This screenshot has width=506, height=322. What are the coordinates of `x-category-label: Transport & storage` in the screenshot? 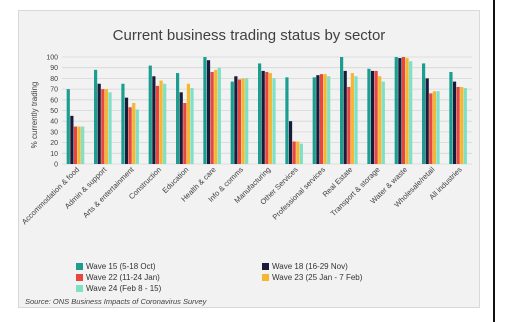 It's located at (355, 191).